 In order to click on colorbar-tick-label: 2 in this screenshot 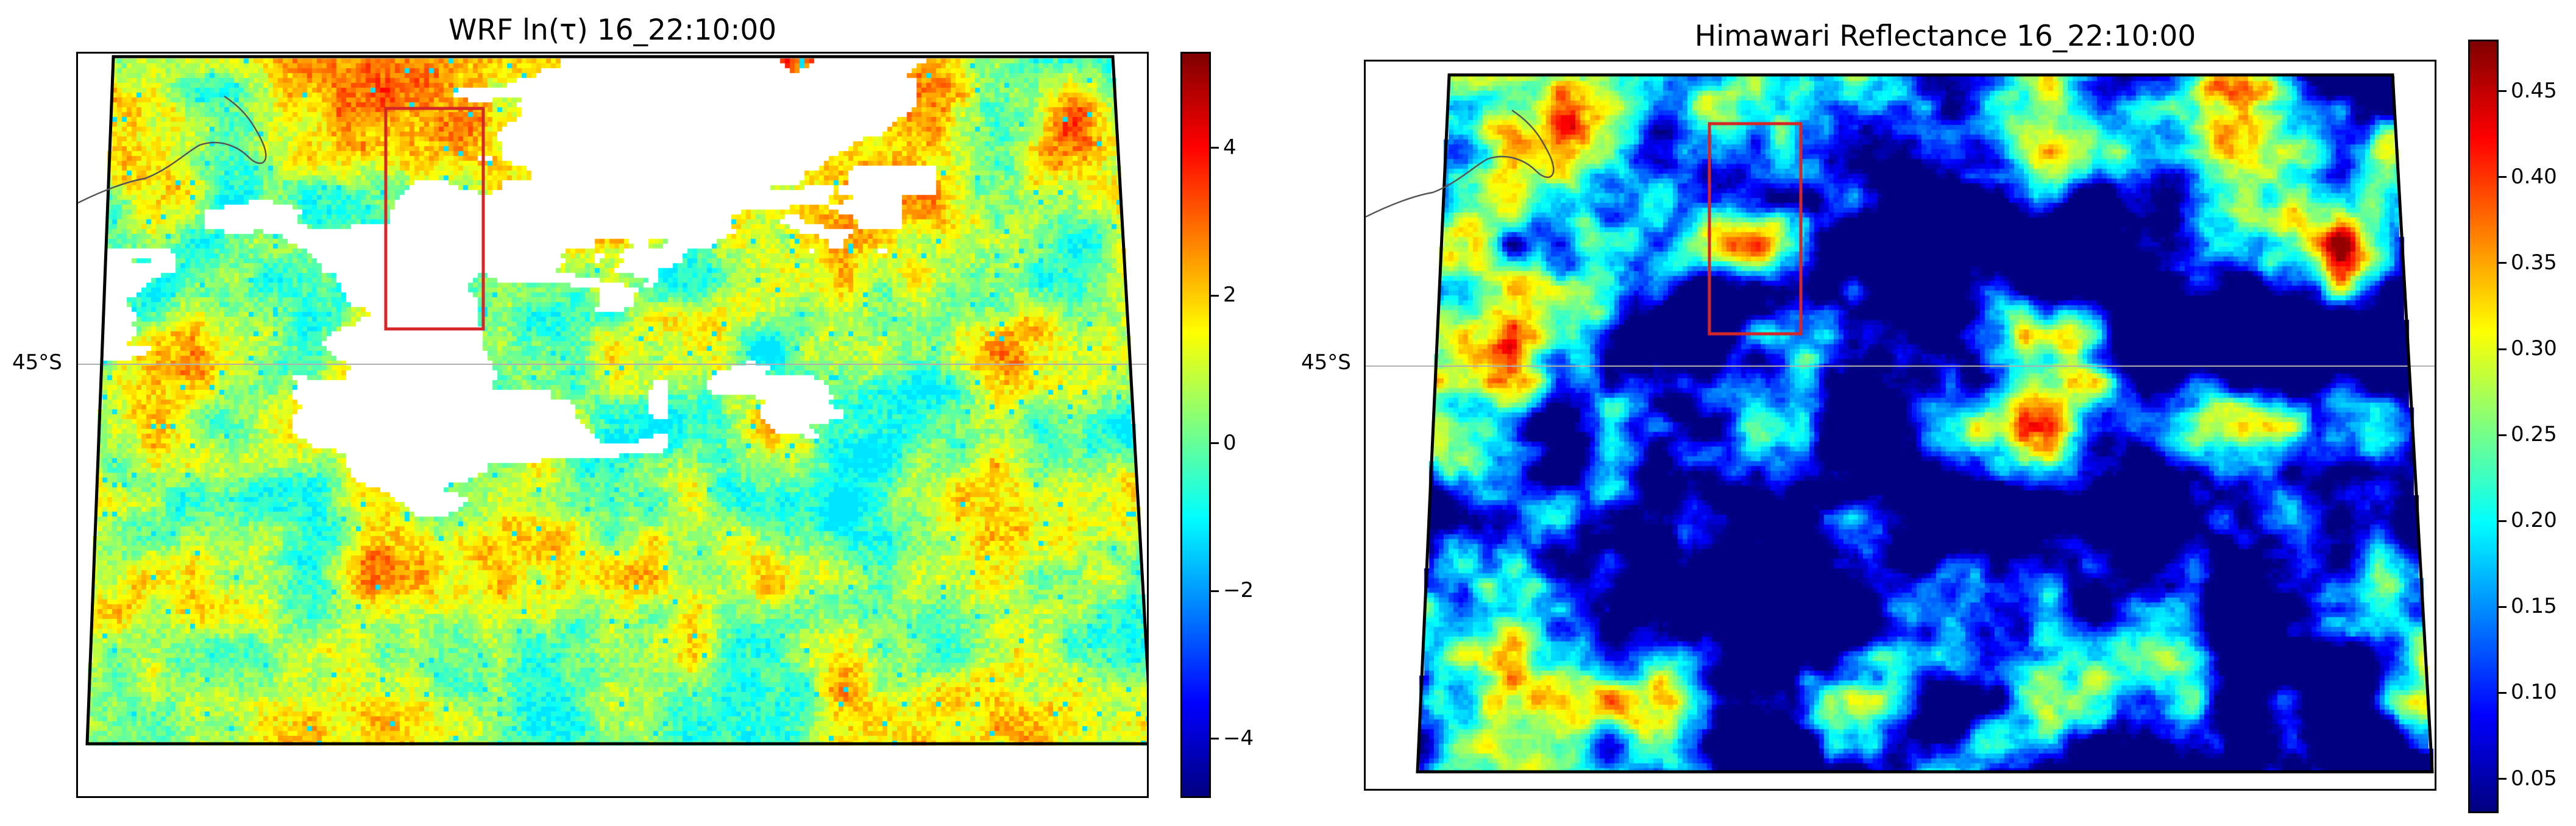, I will do `click(1230, 295)`.